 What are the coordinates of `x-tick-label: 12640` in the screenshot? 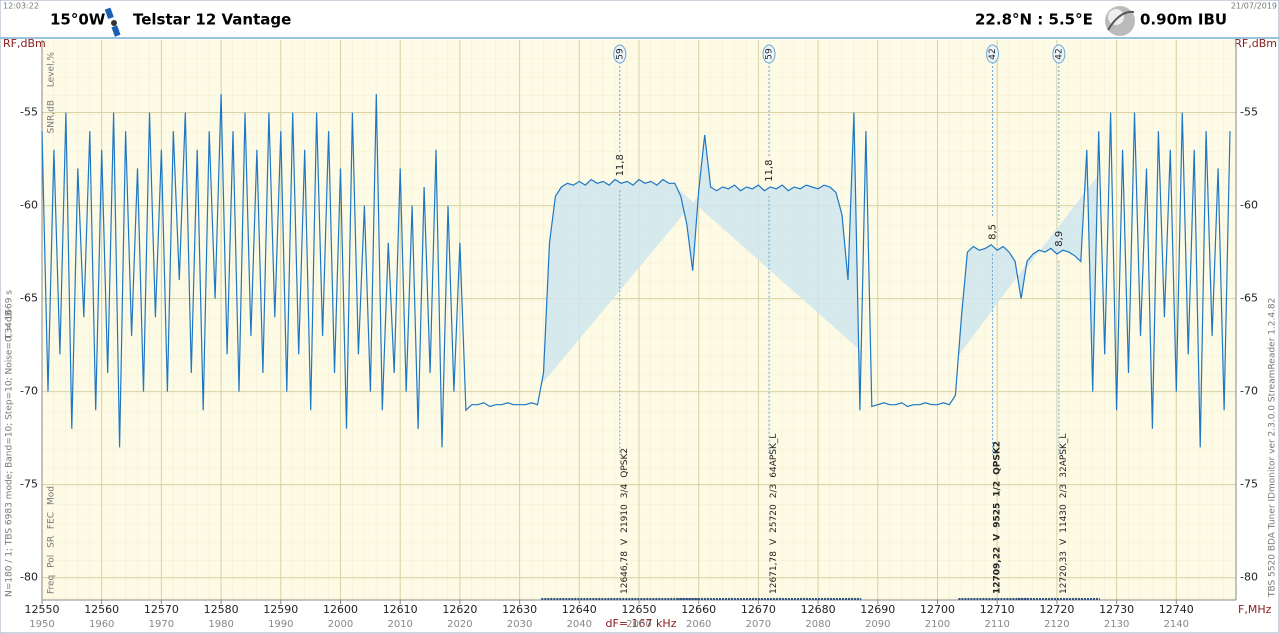 It's located at (579, 609).